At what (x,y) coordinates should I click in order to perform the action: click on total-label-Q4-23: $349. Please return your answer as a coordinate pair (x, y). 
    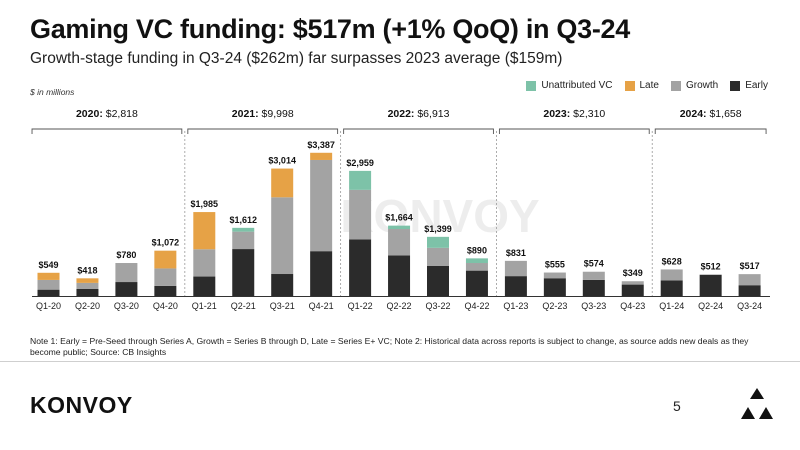
    Looking at the image, I should click on (633, 273).